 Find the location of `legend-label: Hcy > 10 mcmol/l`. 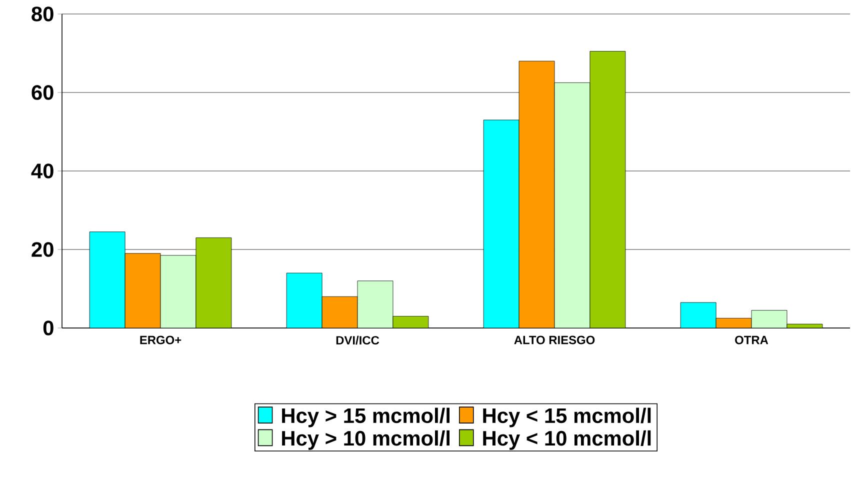

legend-label: Hcy > 10 mcmol/l is located at coordinates (366, 440).